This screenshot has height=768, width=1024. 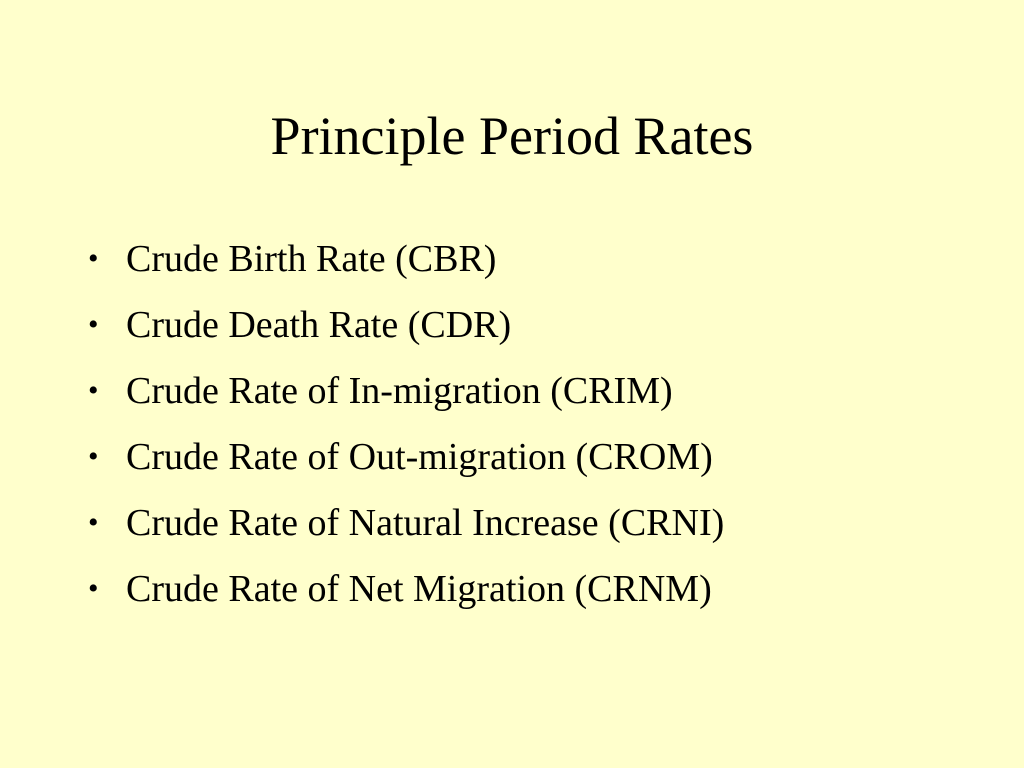 What do you see at coordinates (311, 259) in the screenshot?
I see `bullet-text: Crude Birth Rate (CBR)` at bounding box center [311, 259].